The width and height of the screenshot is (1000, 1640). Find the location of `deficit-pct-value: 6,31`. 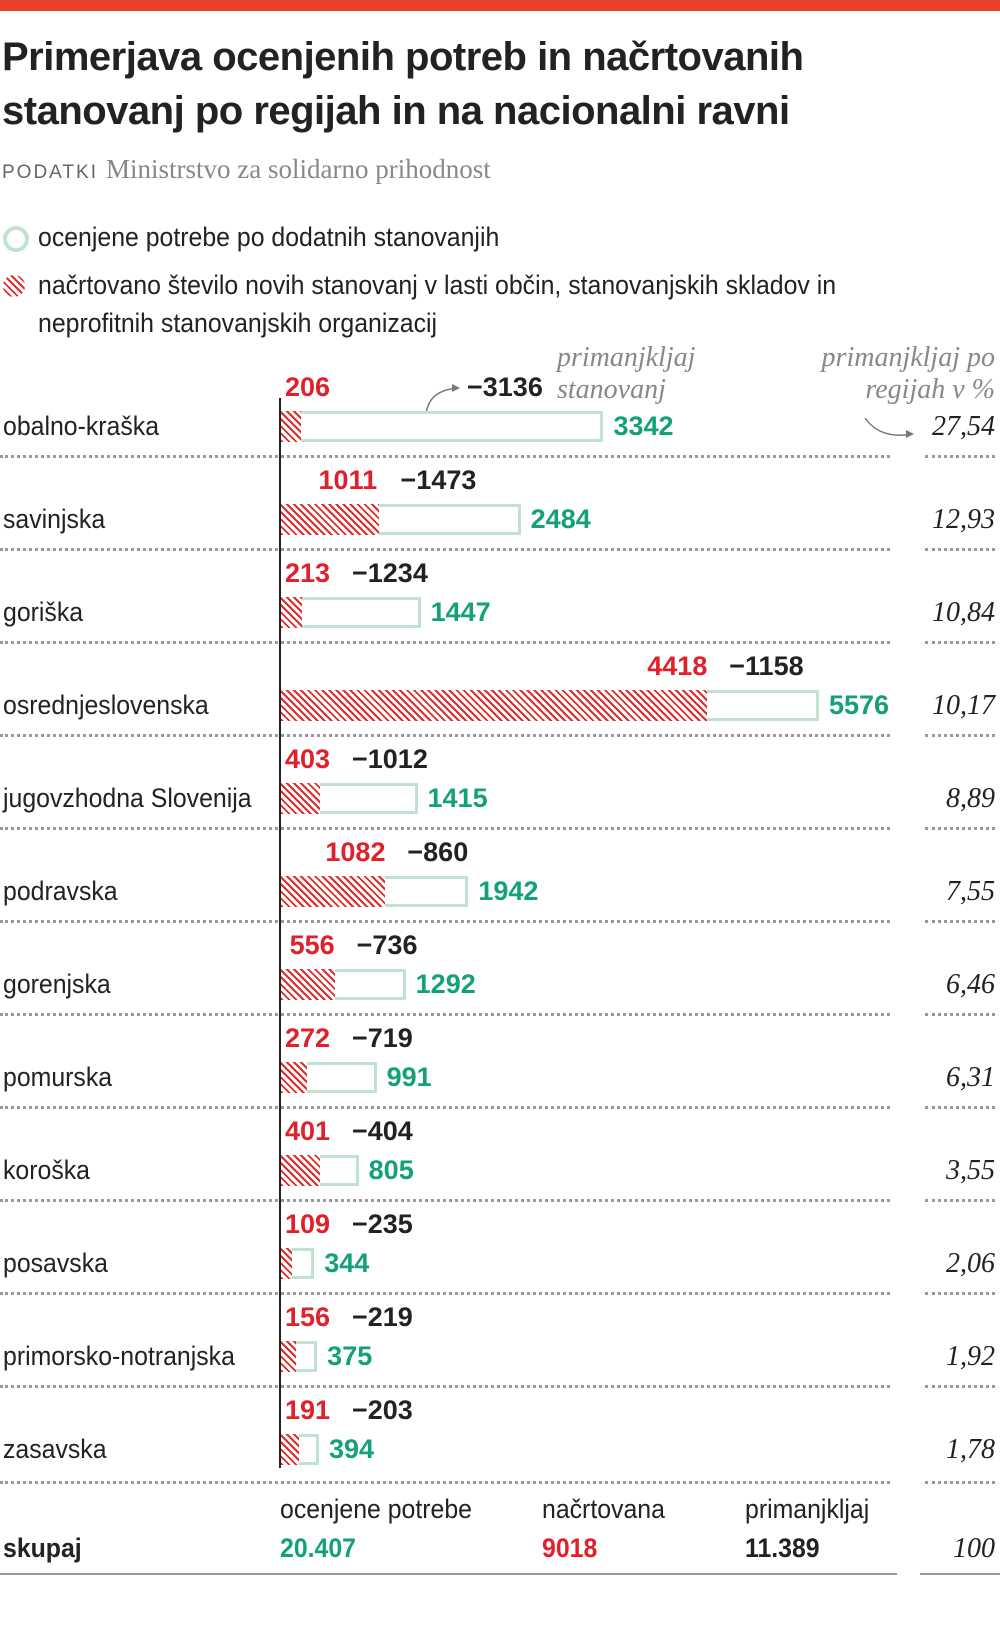

deficit-pct-value: 6,31 is located at coordinates (970, 1077).